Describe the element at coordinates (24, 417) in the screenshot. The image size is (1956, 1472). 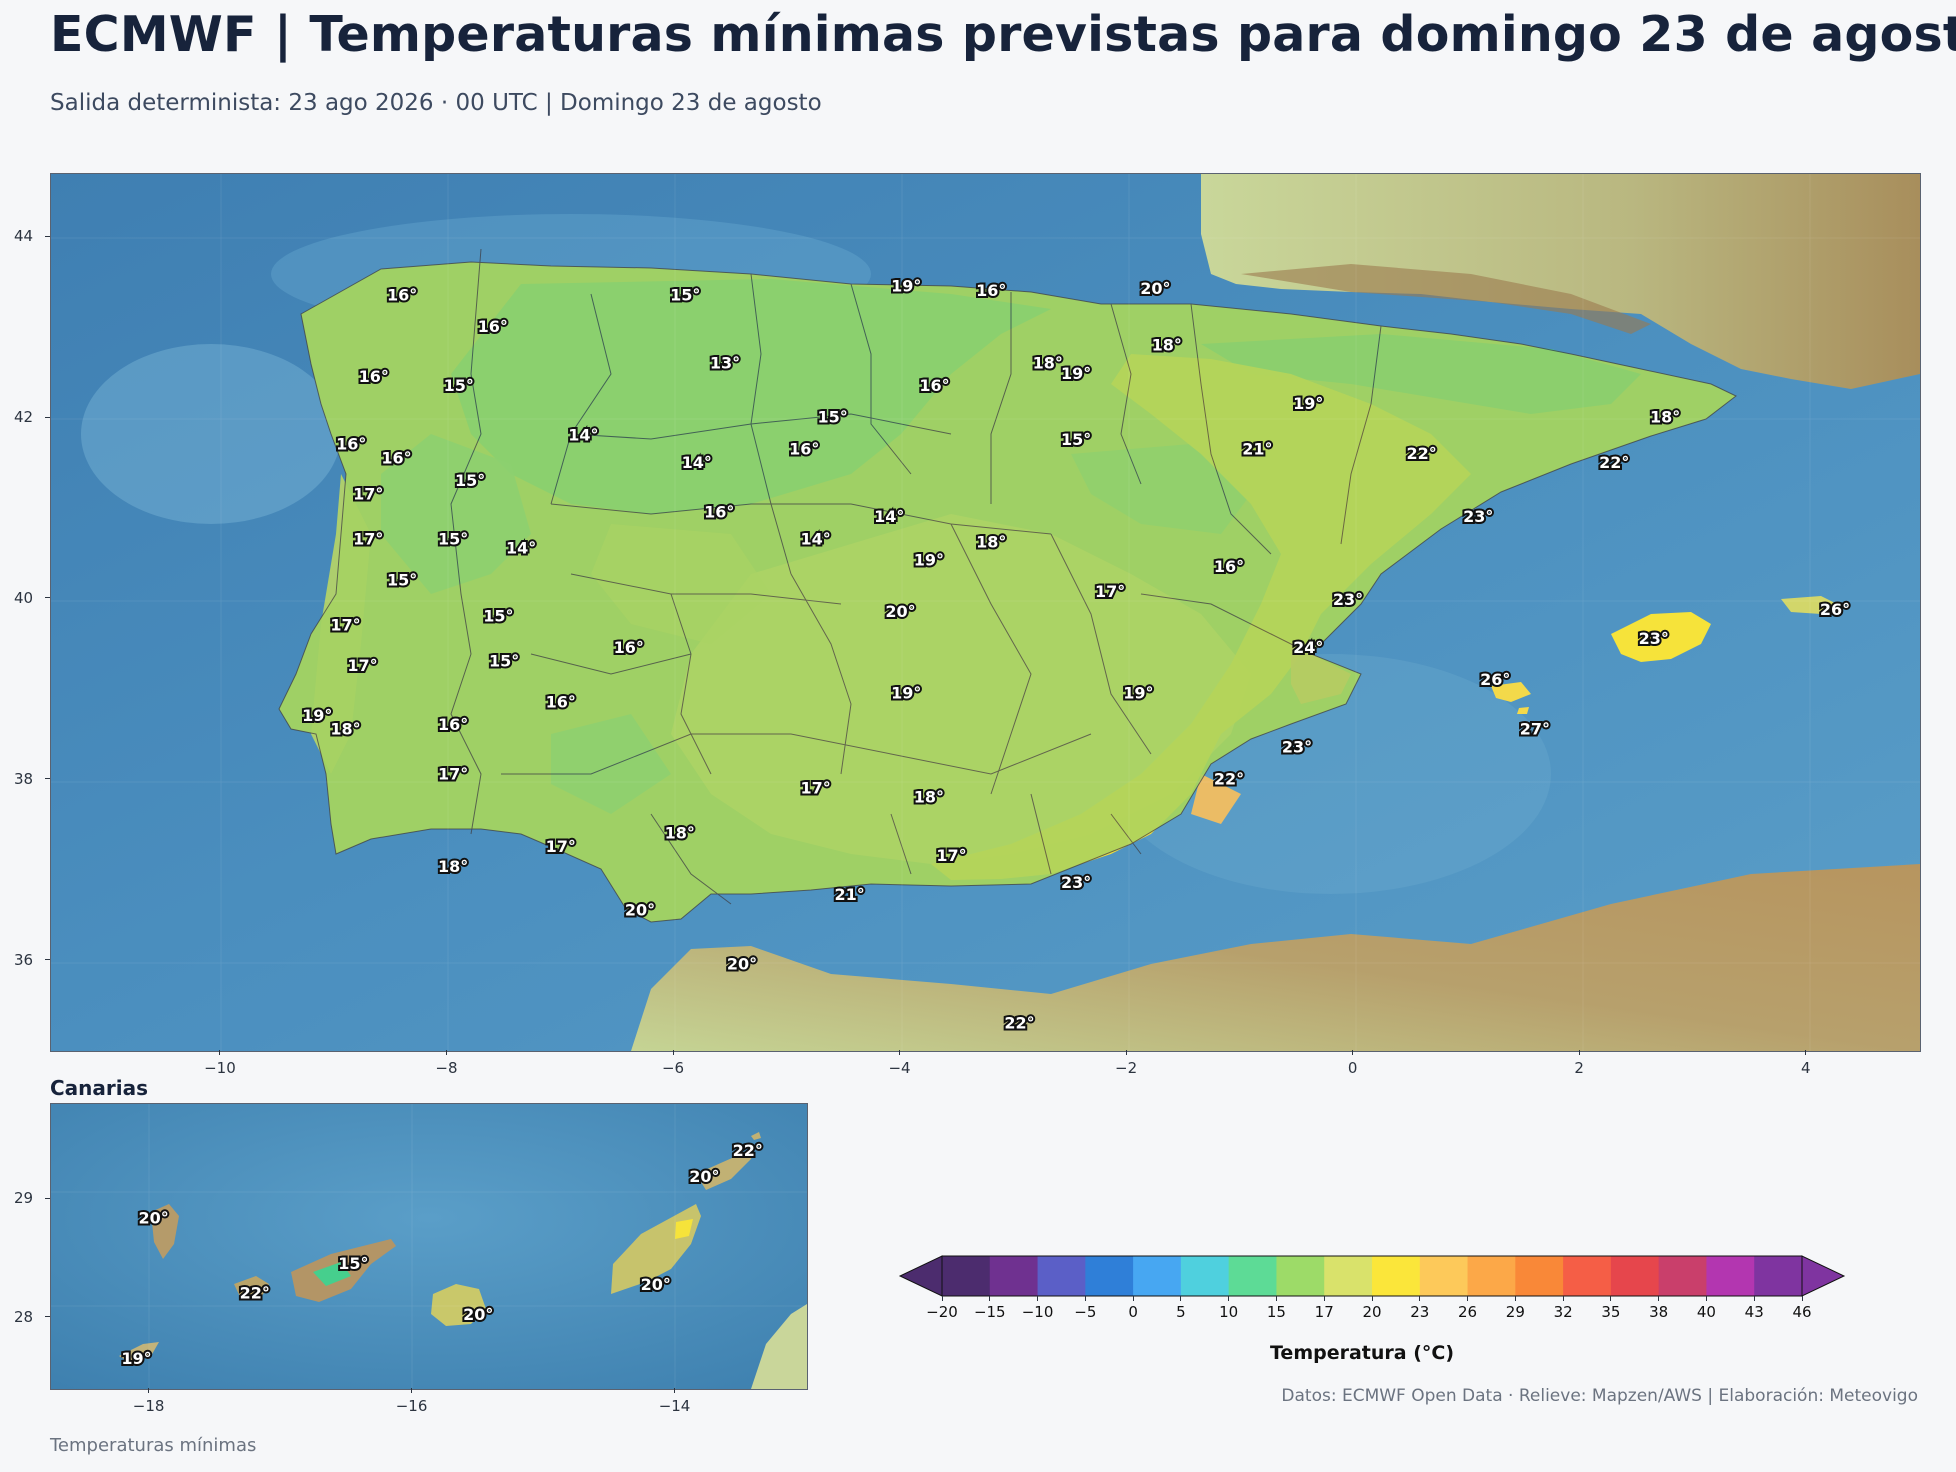
I see `y-tick-label: 42` at that location.